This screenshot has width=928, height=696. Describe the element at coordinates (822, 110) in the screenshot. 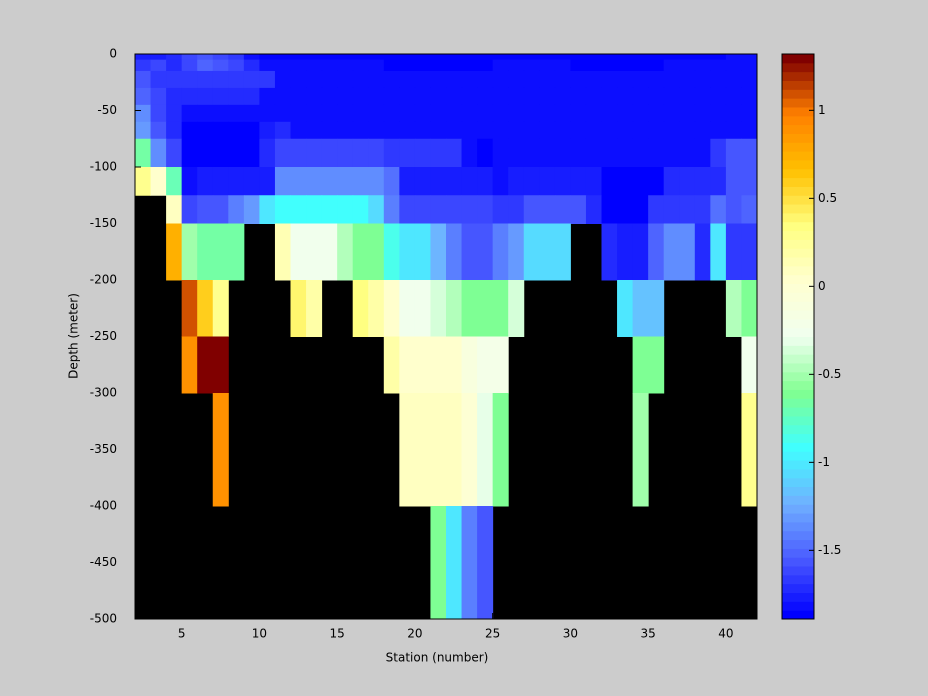

I see `colorbar-tick-label: 1` at that location.